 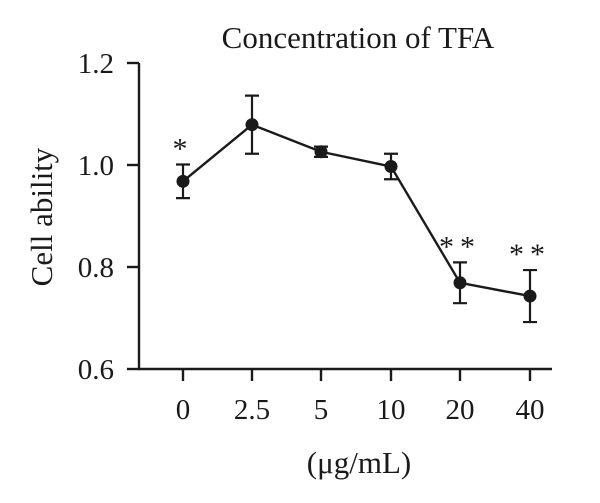 What do you see at coordinates (252, 410) in the screenshot?
I see `x-tick-label: 2.5` at bounding box center [252, 410].